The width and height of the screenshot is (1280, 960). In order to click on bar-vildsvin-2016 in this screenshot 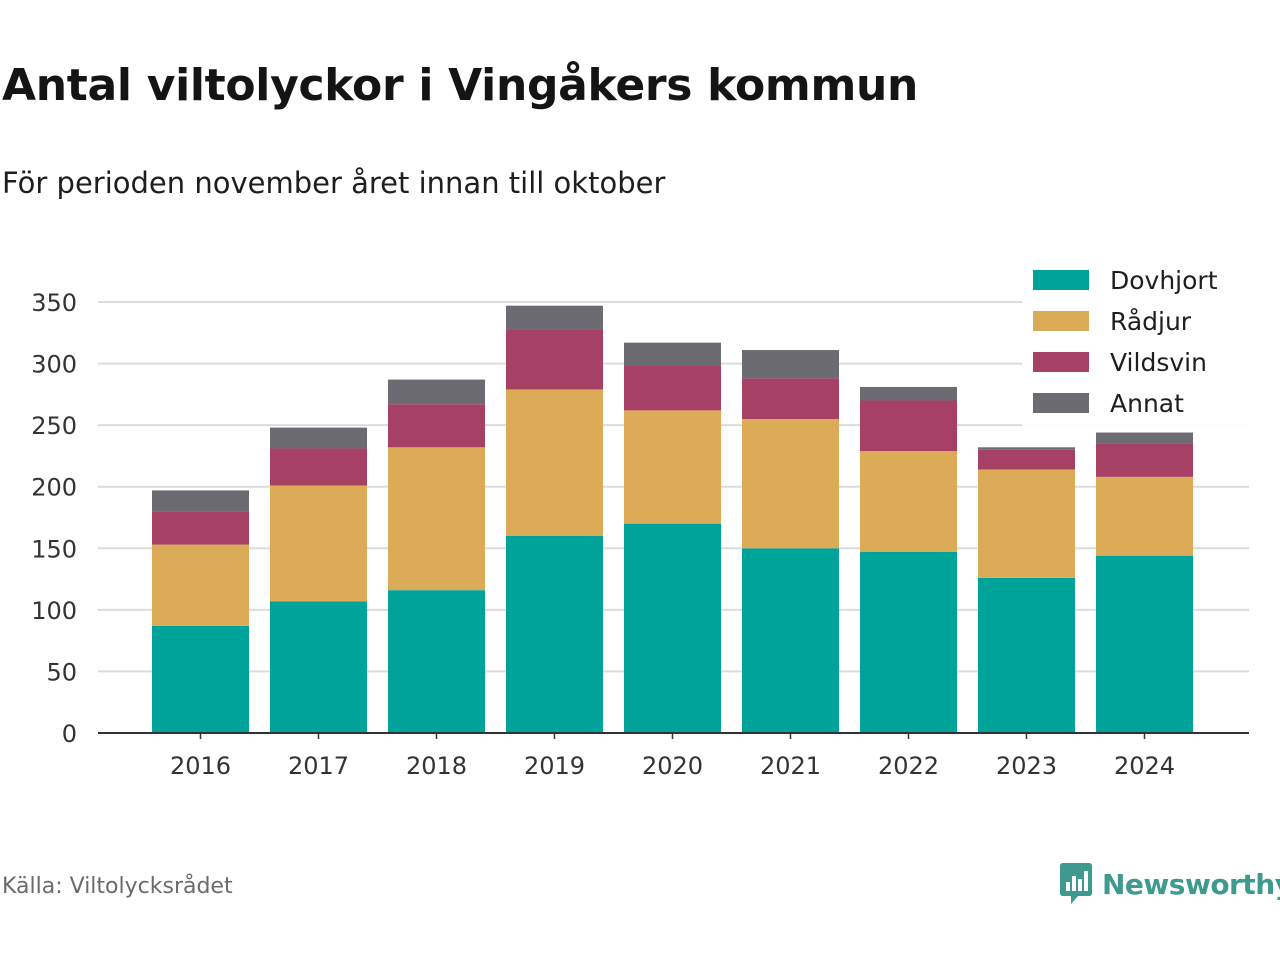, I will do `click(200, 528)`.